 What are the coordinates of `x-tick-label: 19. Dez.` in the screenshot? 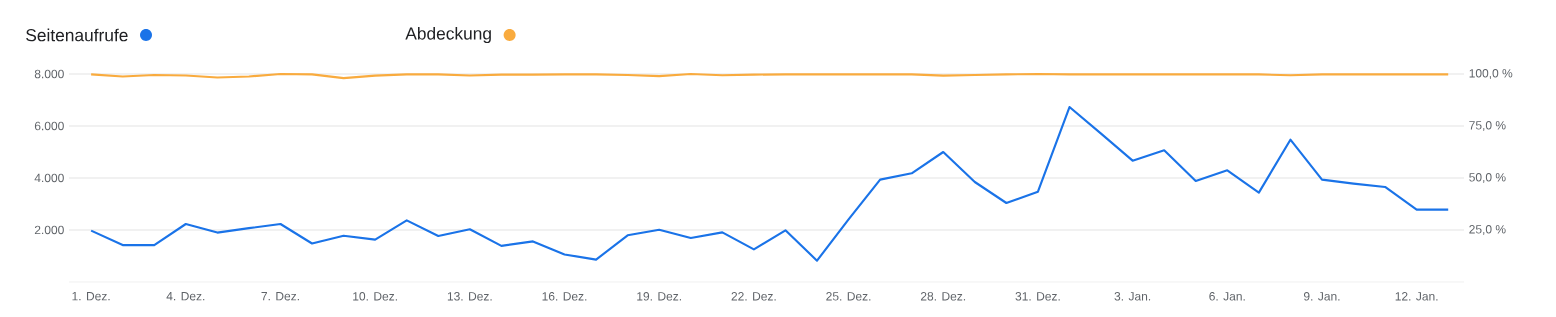 It's located at (659, 296).